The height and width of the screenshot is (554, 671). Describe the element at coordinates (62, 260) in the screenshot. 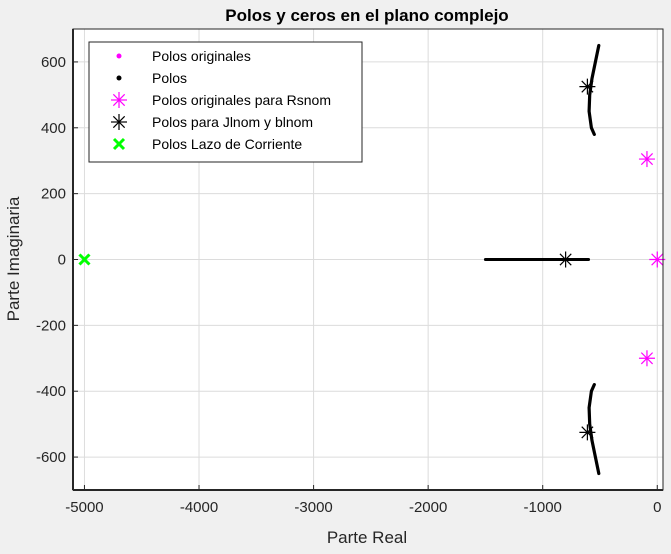

I see `y-tick-label: 0` at that location.